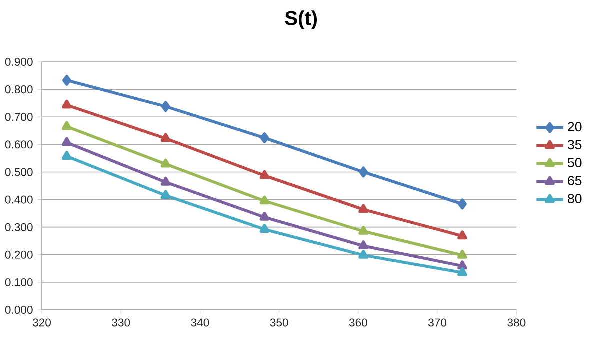 This screenshot has width=605, height=340. I want to click on chart-title: S(t), so click(301, 20).